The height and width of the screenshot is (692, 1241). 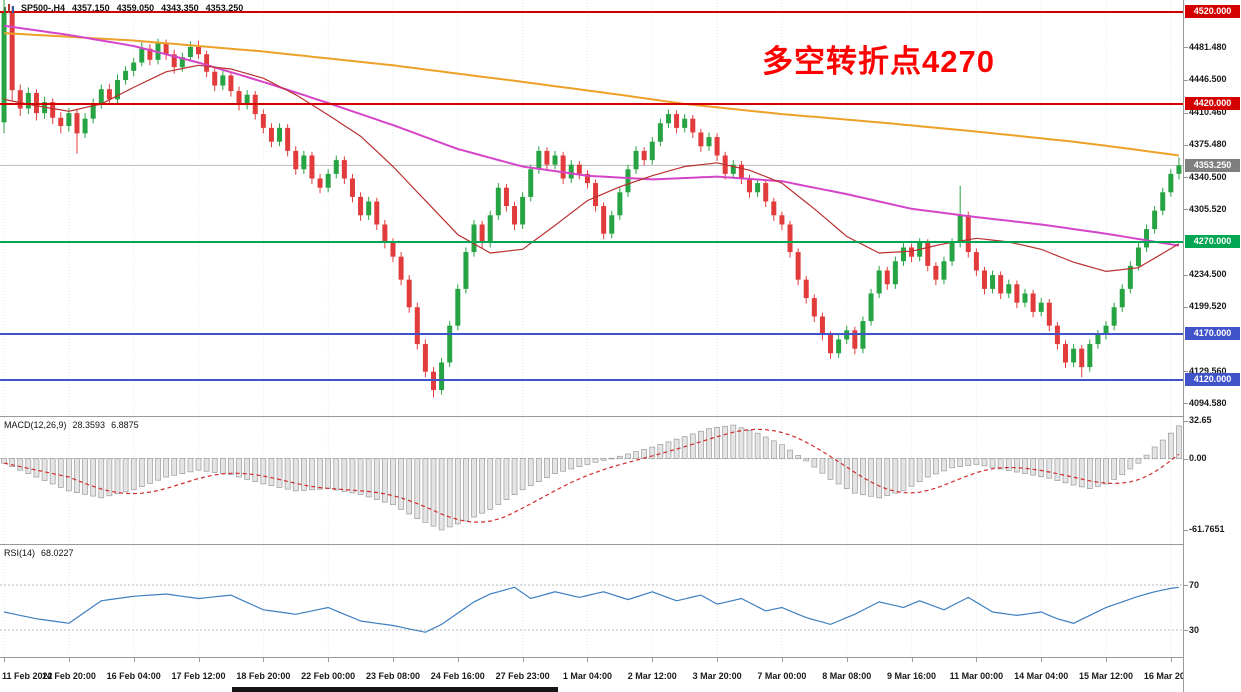 I want to click on macd-label: MACD(12,26,9) 28.3593 6.8875, so click(x=74, y=425).